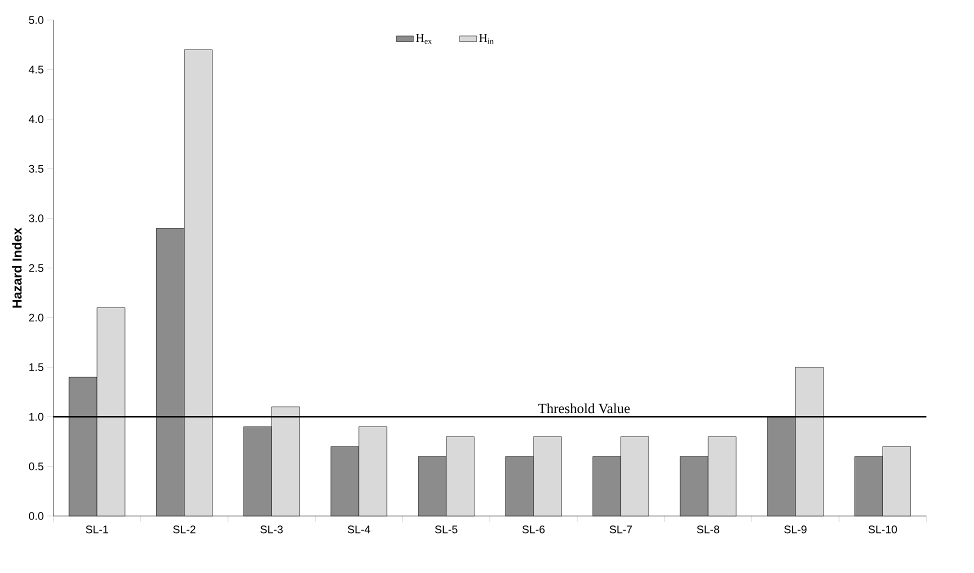  I want to click on y-tick-label: 5.0, so click(36, 20).